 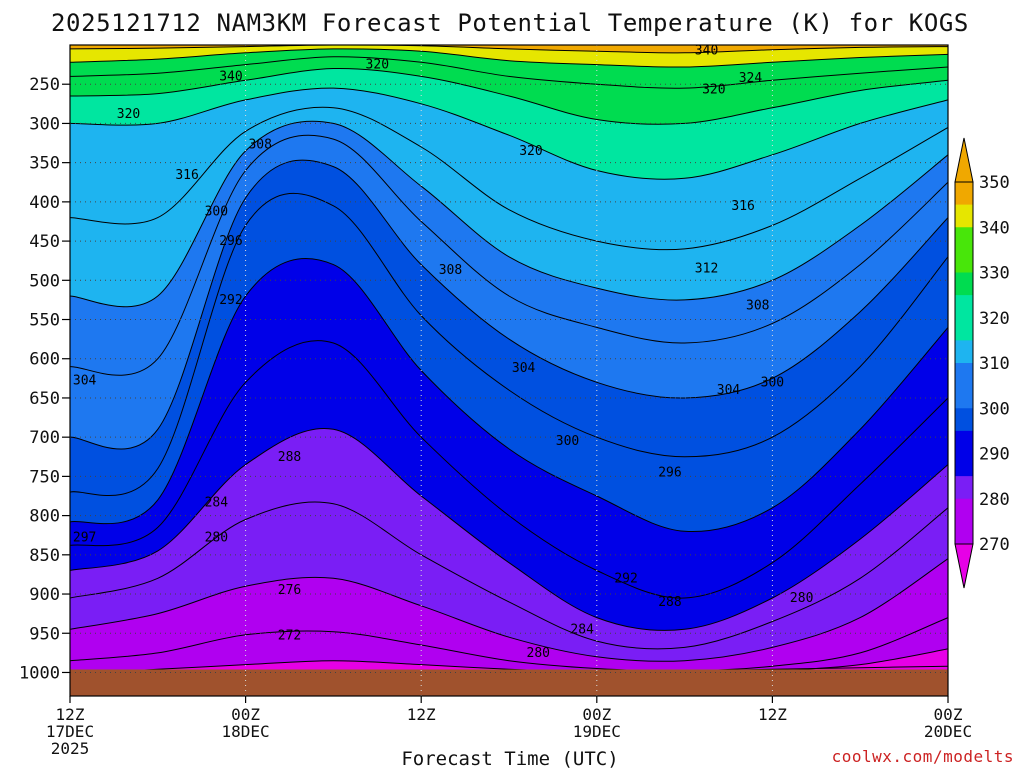 What do you see at coordinates (772, 714) in the screenshot?
I see `x-tick-label: 12Z` at bounding box center [772, 714].